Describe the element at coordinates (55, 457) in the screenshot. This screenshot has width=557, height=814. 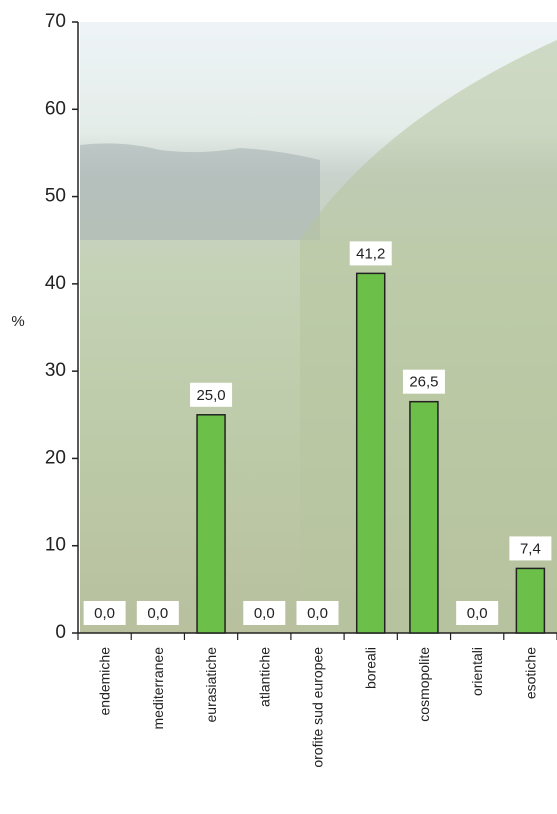
I see `y-tick-label: 20` at that location.